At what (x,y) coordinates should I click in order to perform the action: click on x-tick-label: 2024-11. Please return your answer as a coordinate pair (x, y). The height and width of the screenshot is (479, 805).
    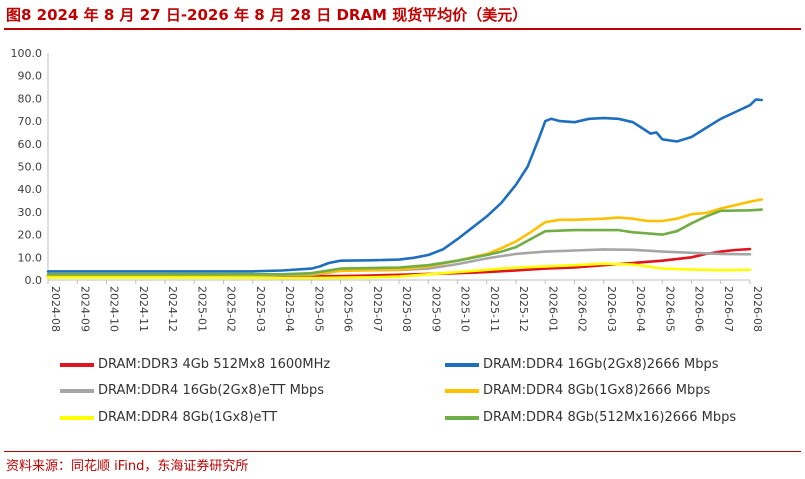
    Looking at the image, I should click on (143, 309).